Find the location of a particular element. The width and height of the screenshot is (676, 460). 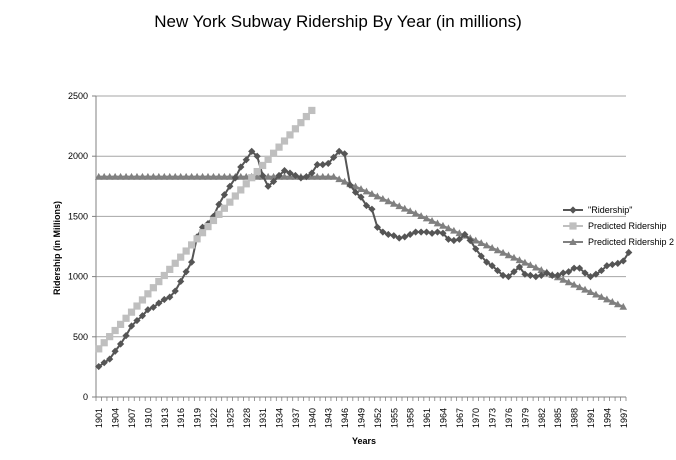

x-tick-label: 1973 is located at coordinates (493, 418).